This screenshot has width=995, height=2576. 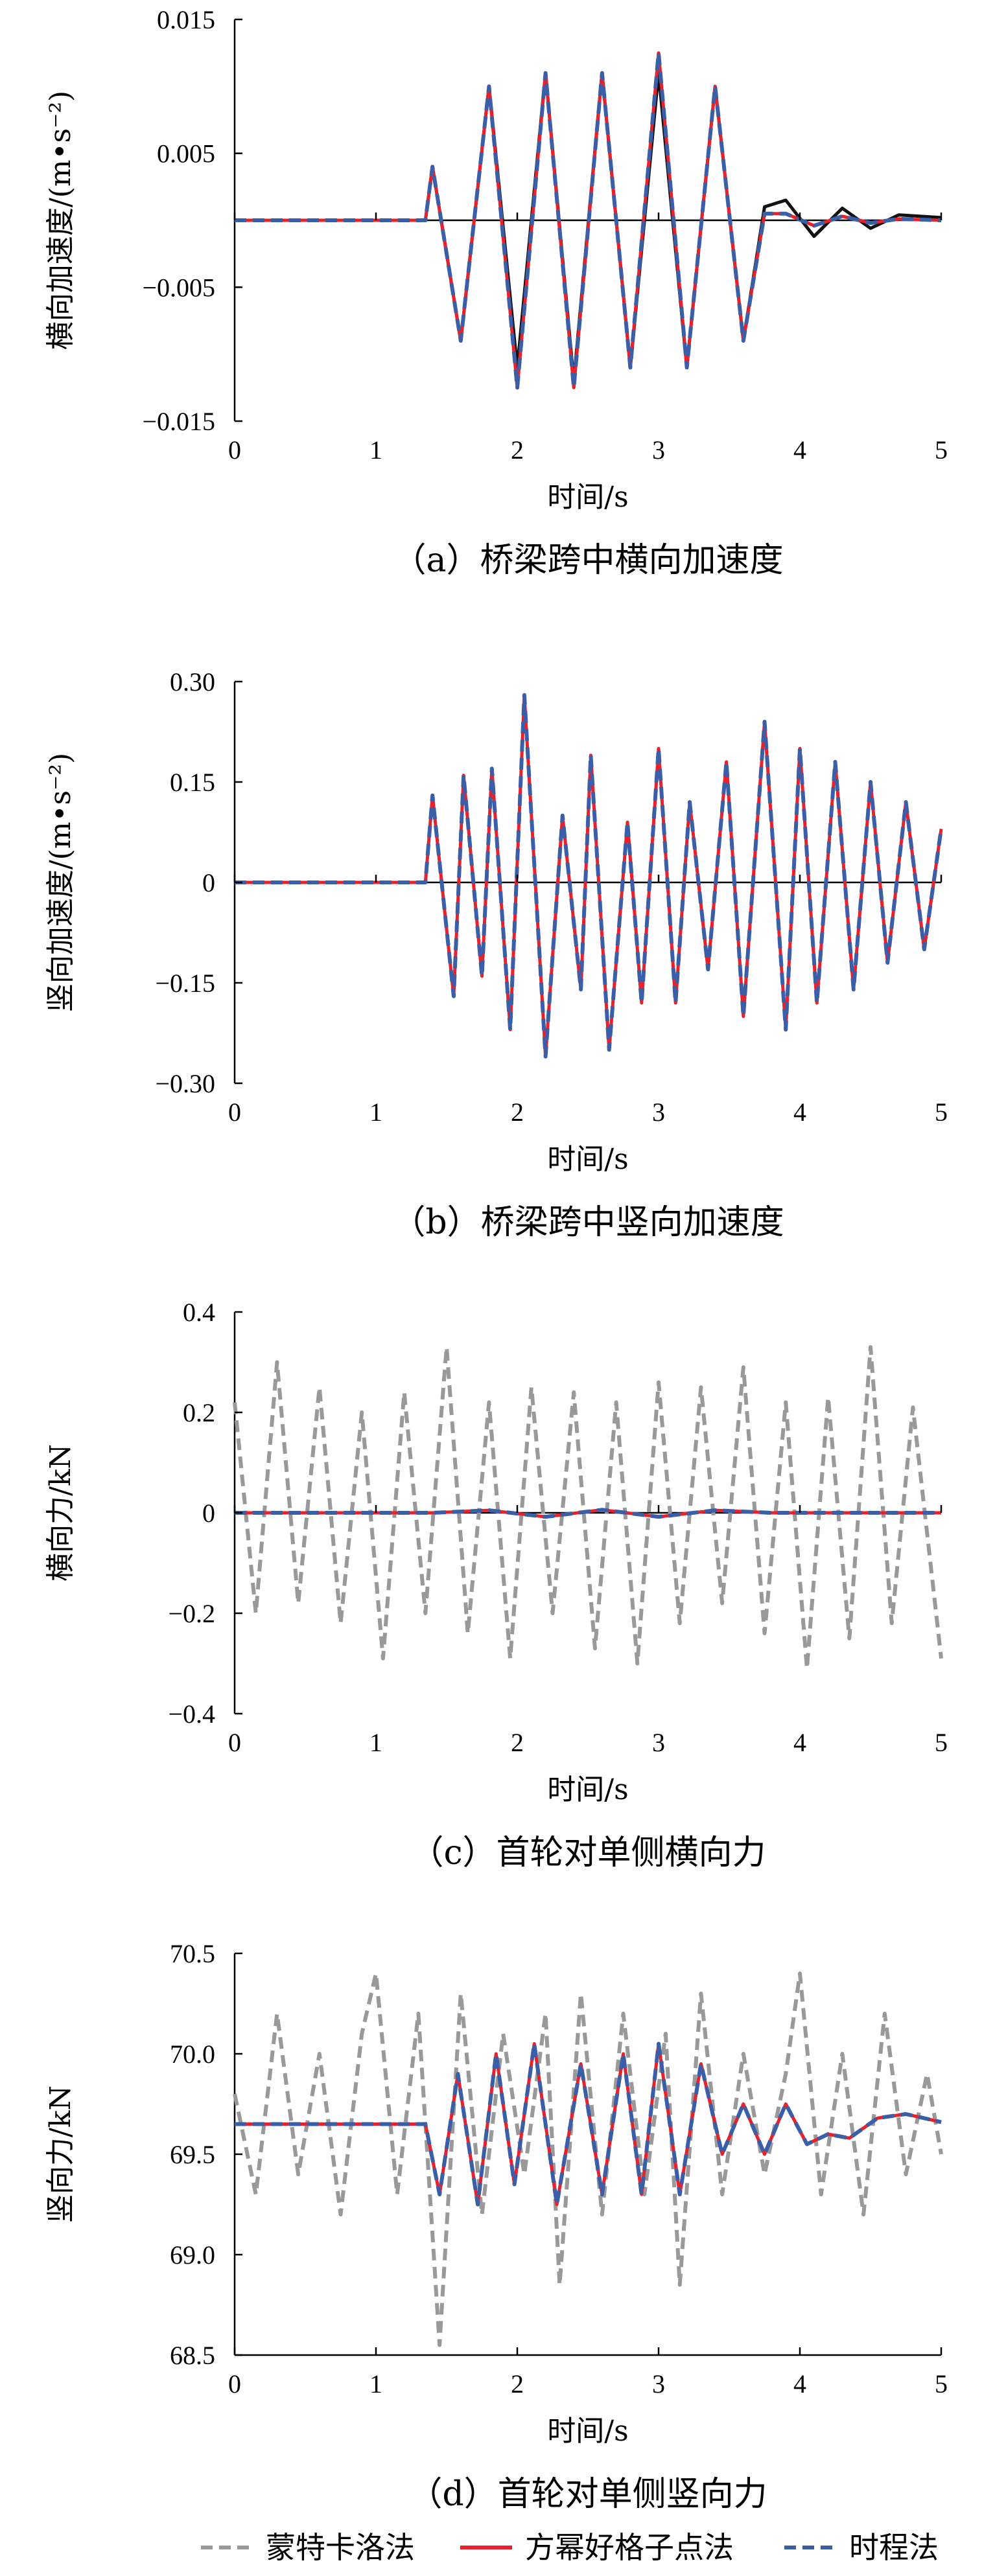 What do you see at coordinates (894, 2547) in the screenshot?
I see `legend-label-3: 时程法` at bounding box center [894, 2547].